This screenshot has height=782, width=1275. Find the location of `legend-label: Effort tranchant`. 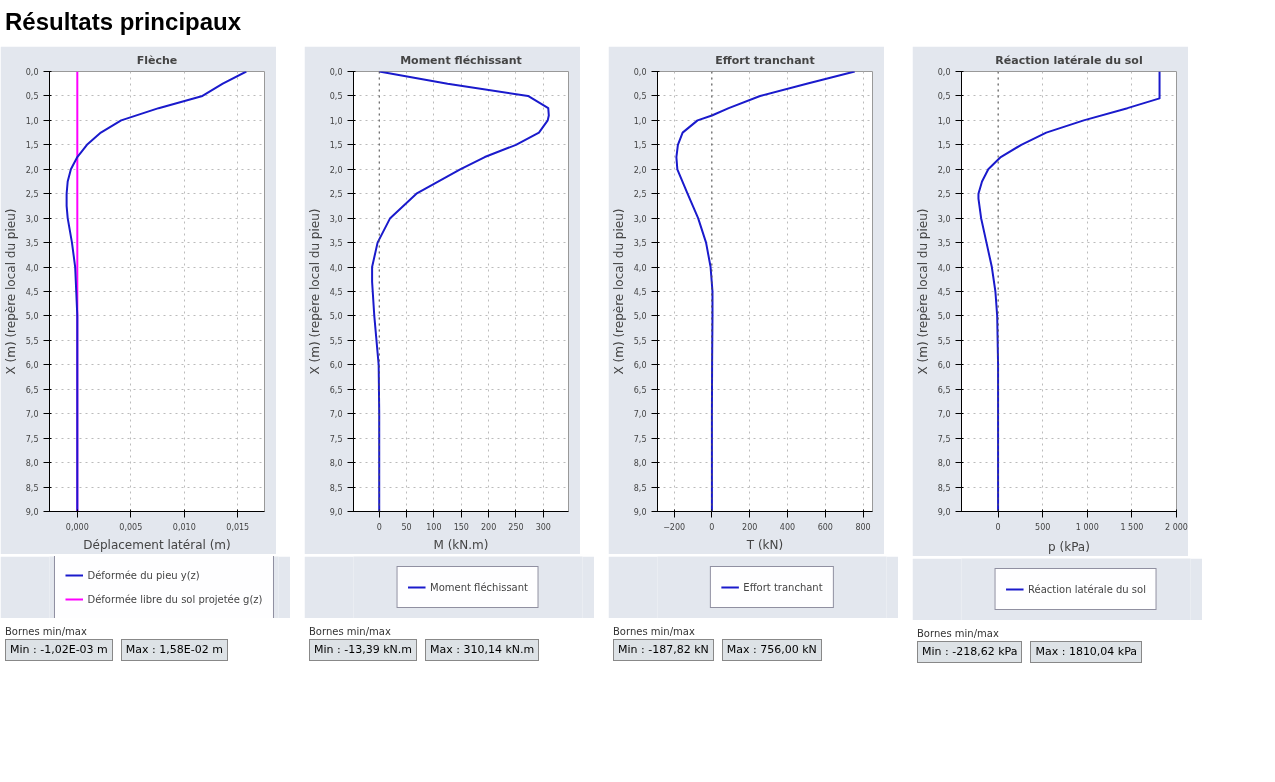

legend-label: Effort tranchant is located at coordinates (783, 587).